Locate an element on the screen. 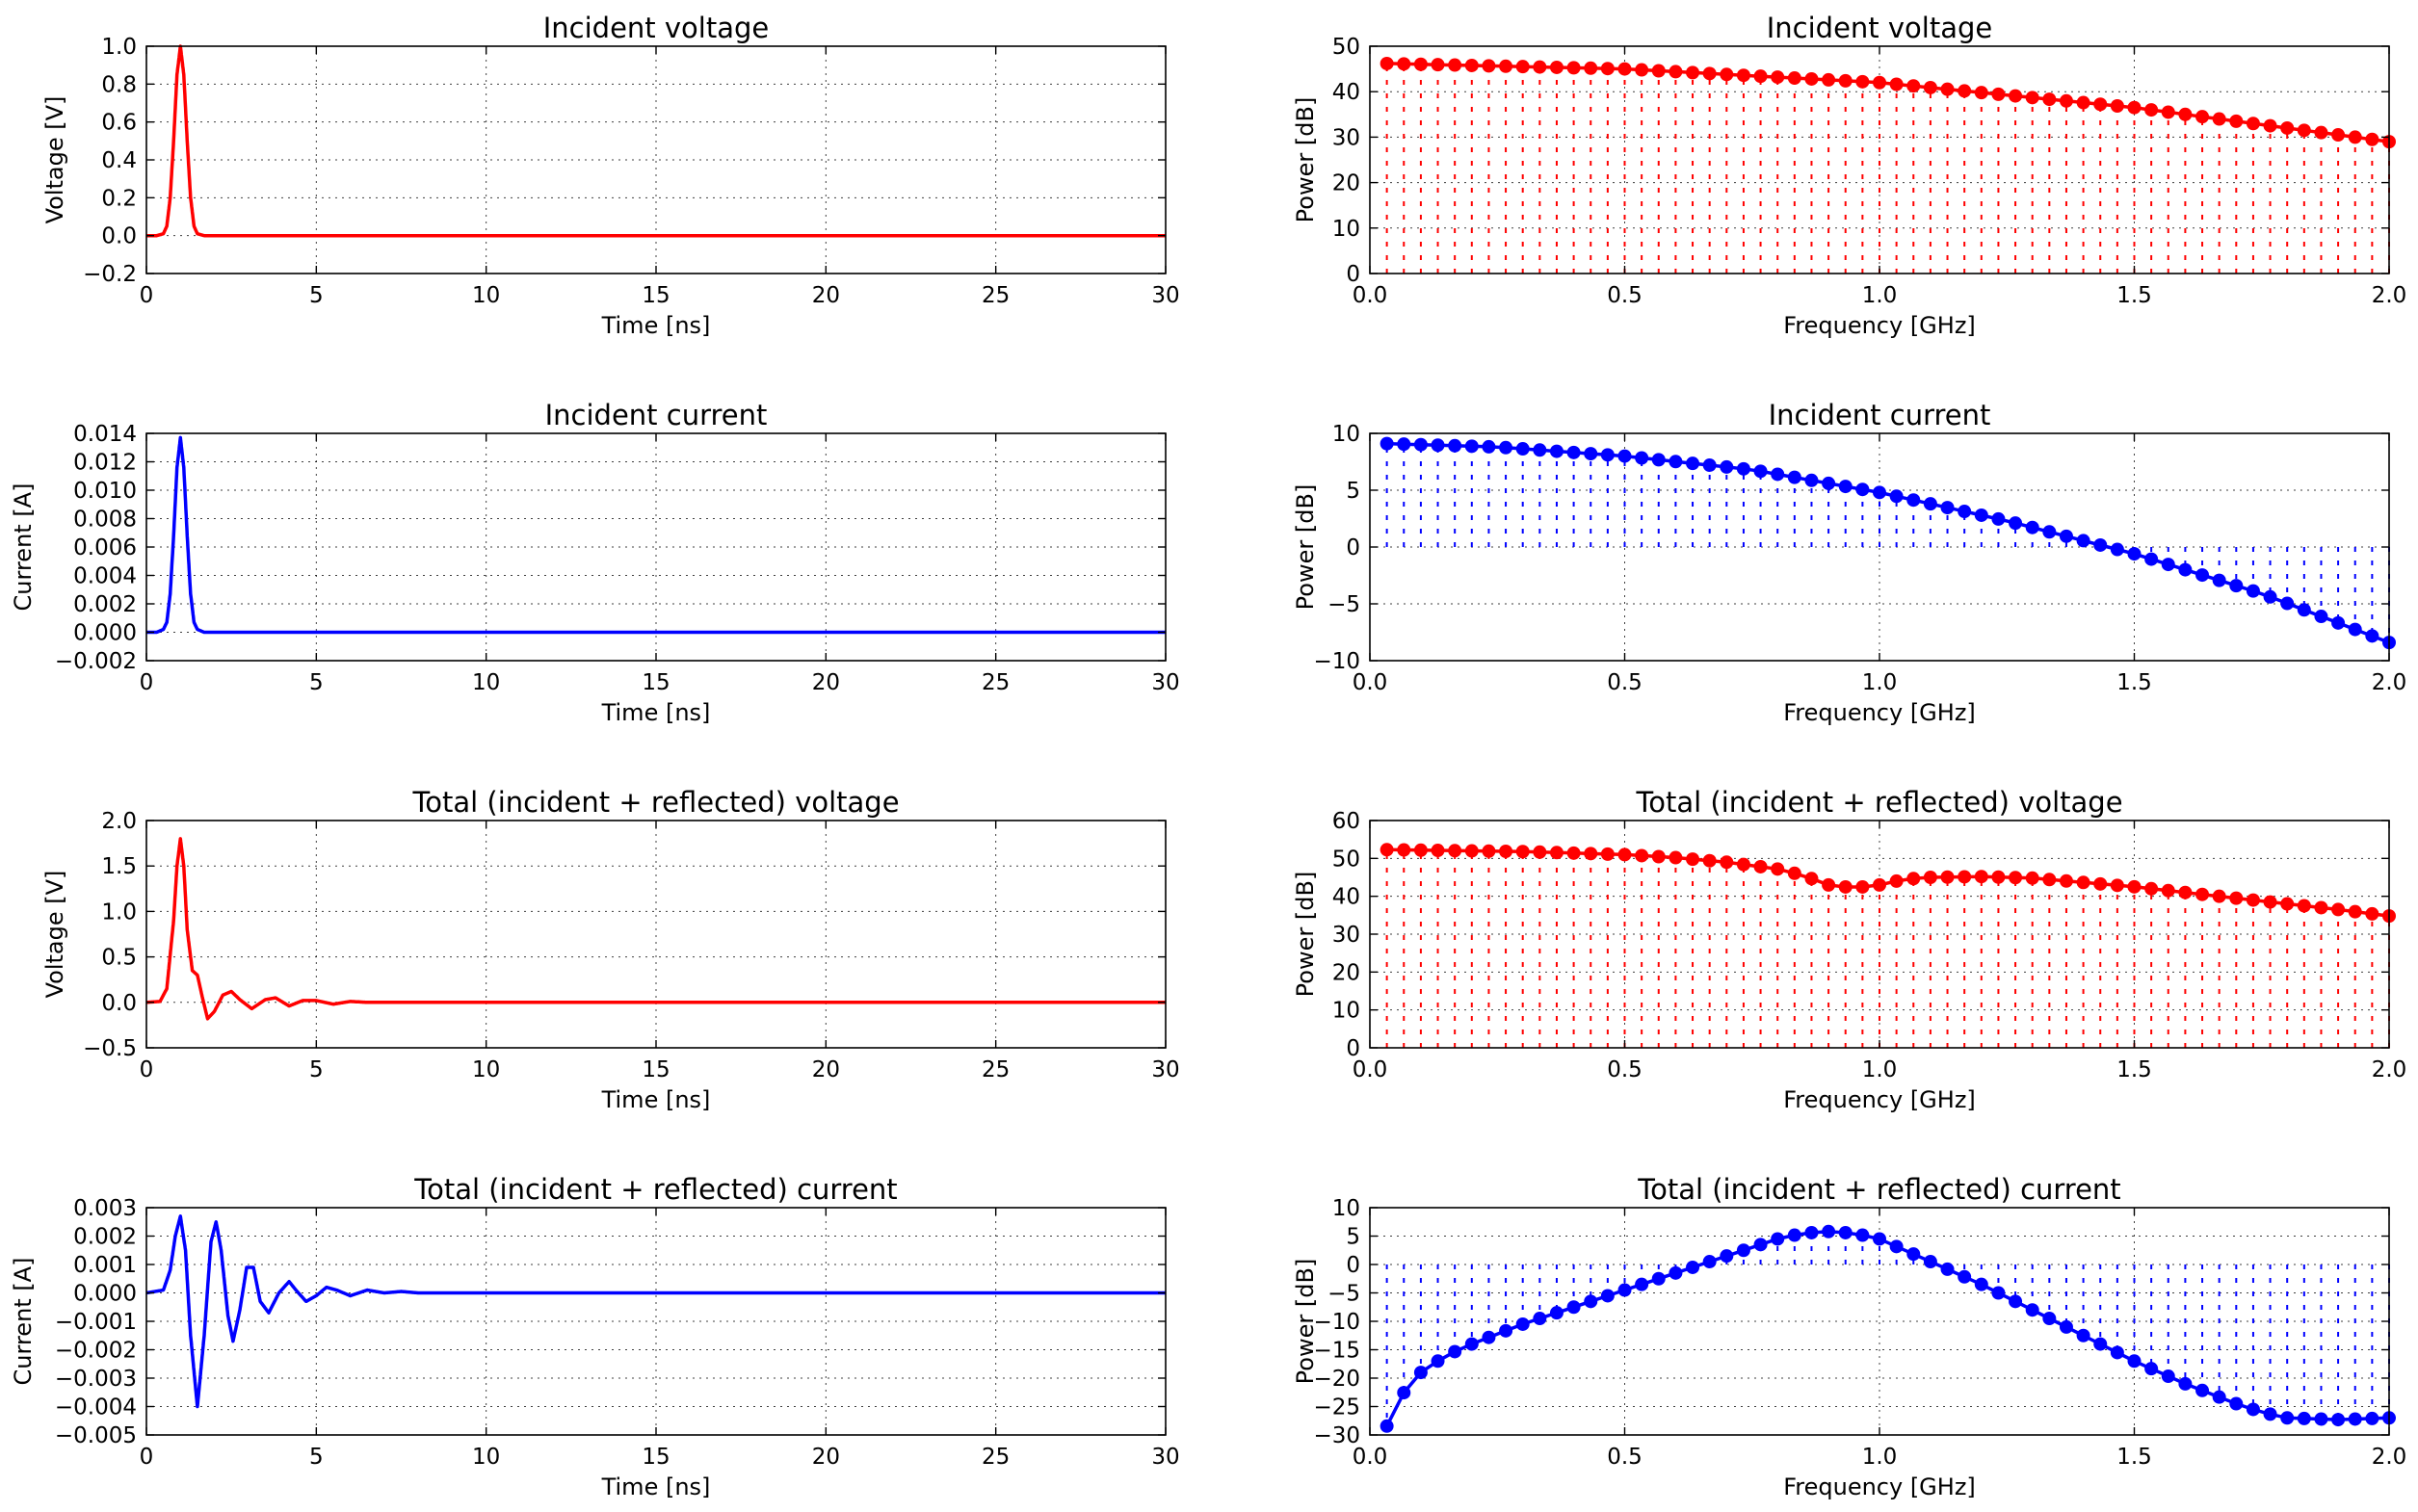 This screenshot has width=2418, height=1512. y-tick-label: −0.2 is located at coordinates (110, 274).